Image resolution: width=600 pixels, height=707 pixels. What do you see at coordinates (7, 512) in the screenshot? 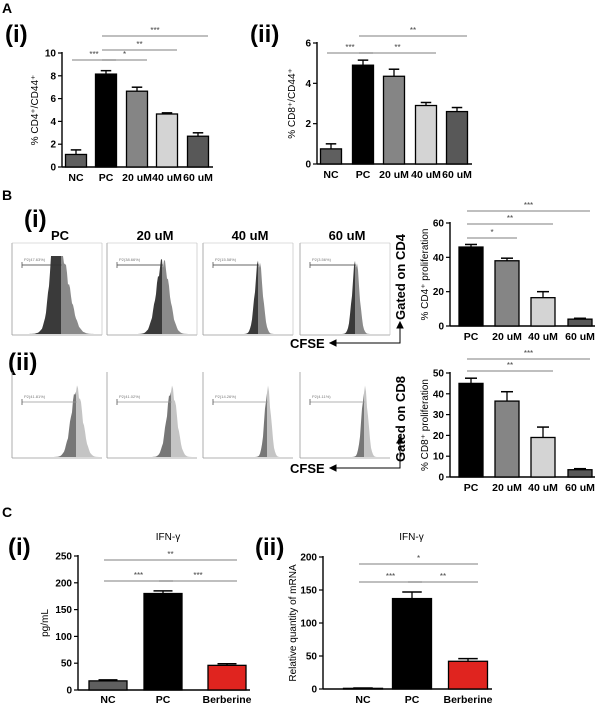
I see `panel-label-c: C` at bounding box center [7, 512].